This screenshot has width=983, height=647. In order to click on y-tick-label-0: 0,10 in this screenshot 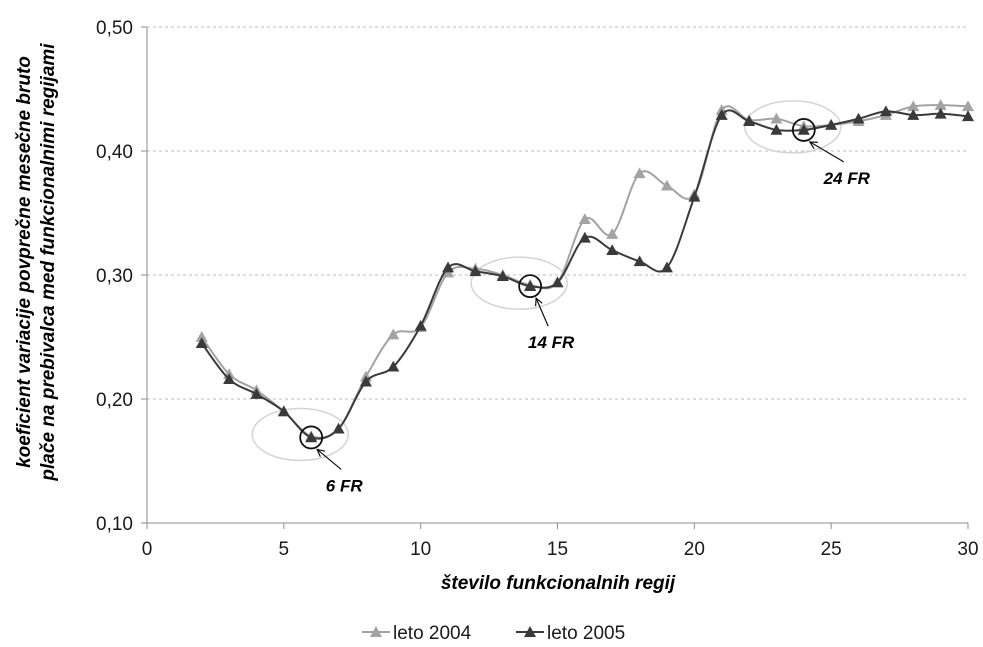, I will do `click(114, 524)`.